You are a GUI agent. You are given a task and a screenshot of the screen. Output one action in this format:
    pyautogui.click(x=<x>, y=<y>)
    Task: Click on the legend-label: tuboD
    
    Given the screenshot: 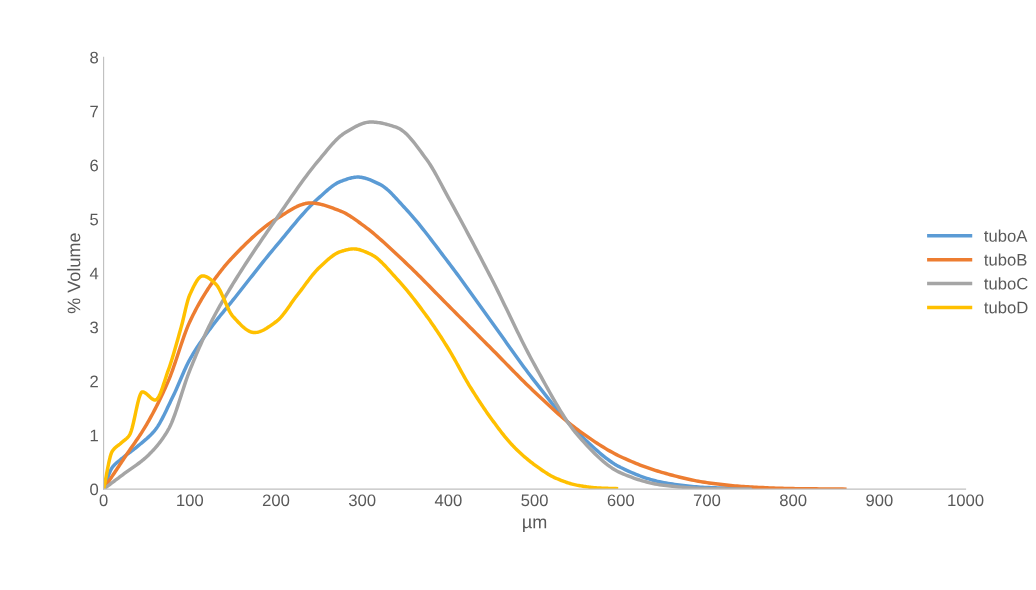 What is the action you would take?
    pyautogui.click(x=1006, y=307)
    